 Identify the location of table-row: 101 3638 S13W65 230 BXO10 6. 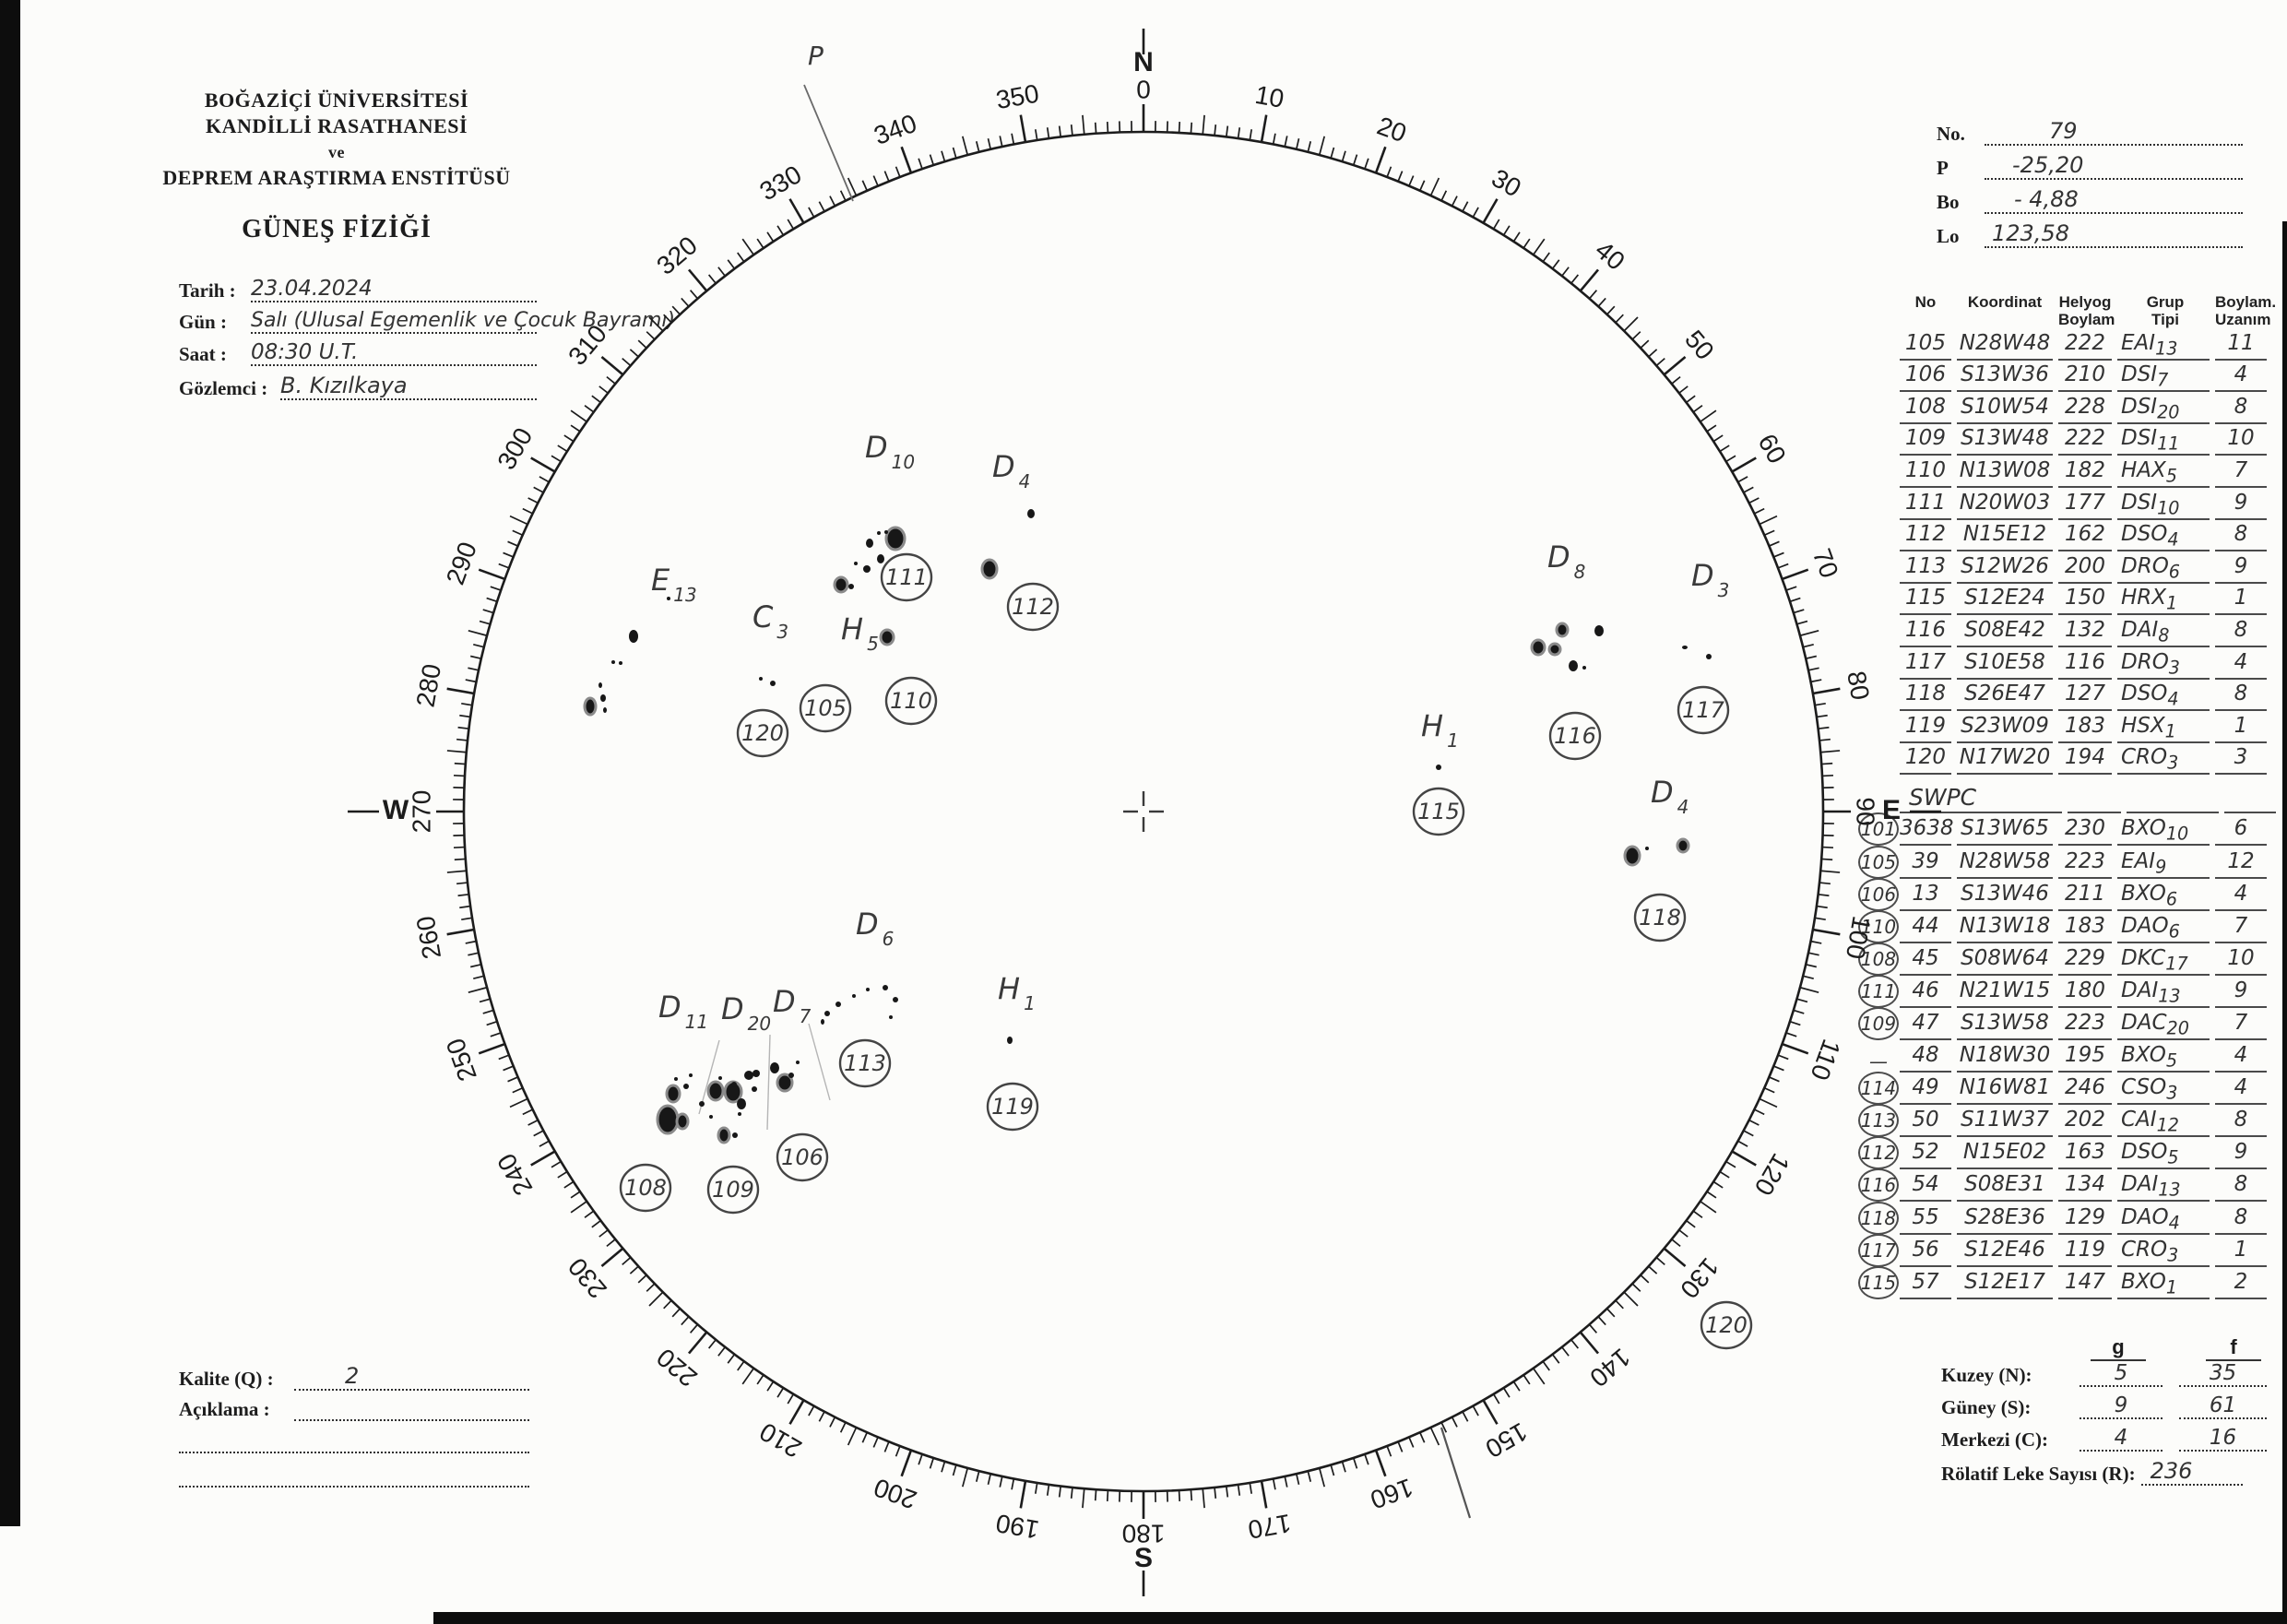
(2072, 829).